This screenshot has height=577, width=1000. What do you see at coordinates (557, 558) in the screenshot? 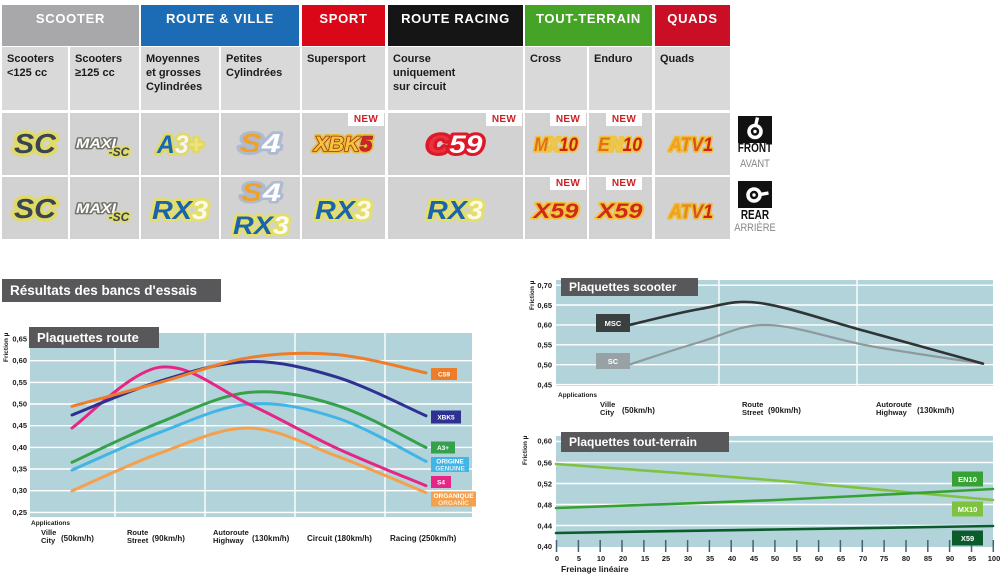
I see `svg-text: 0` at bounding box center [557, 558].